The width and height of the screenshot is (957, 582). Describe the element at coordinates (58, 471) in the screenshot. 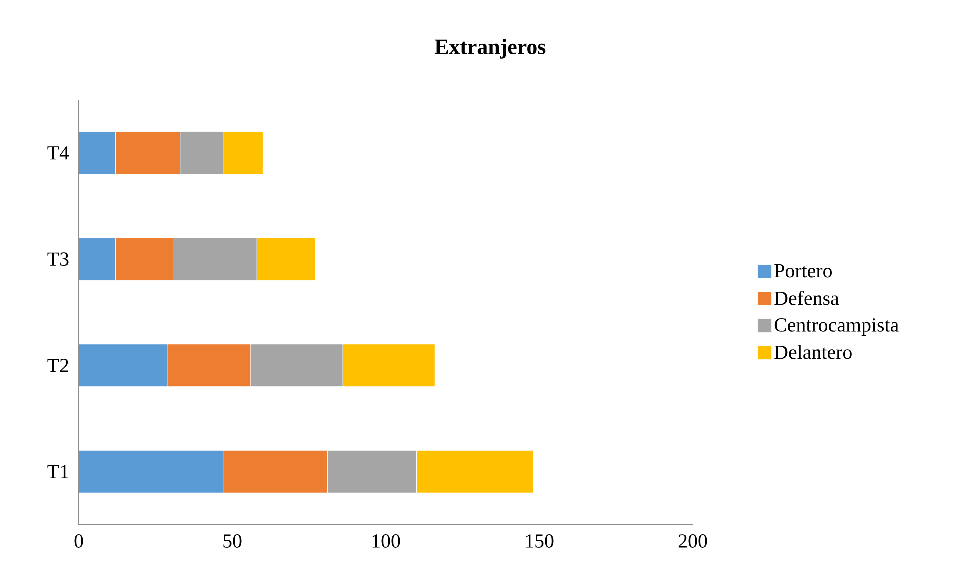

I see `y-tick-label: T1` at that location.